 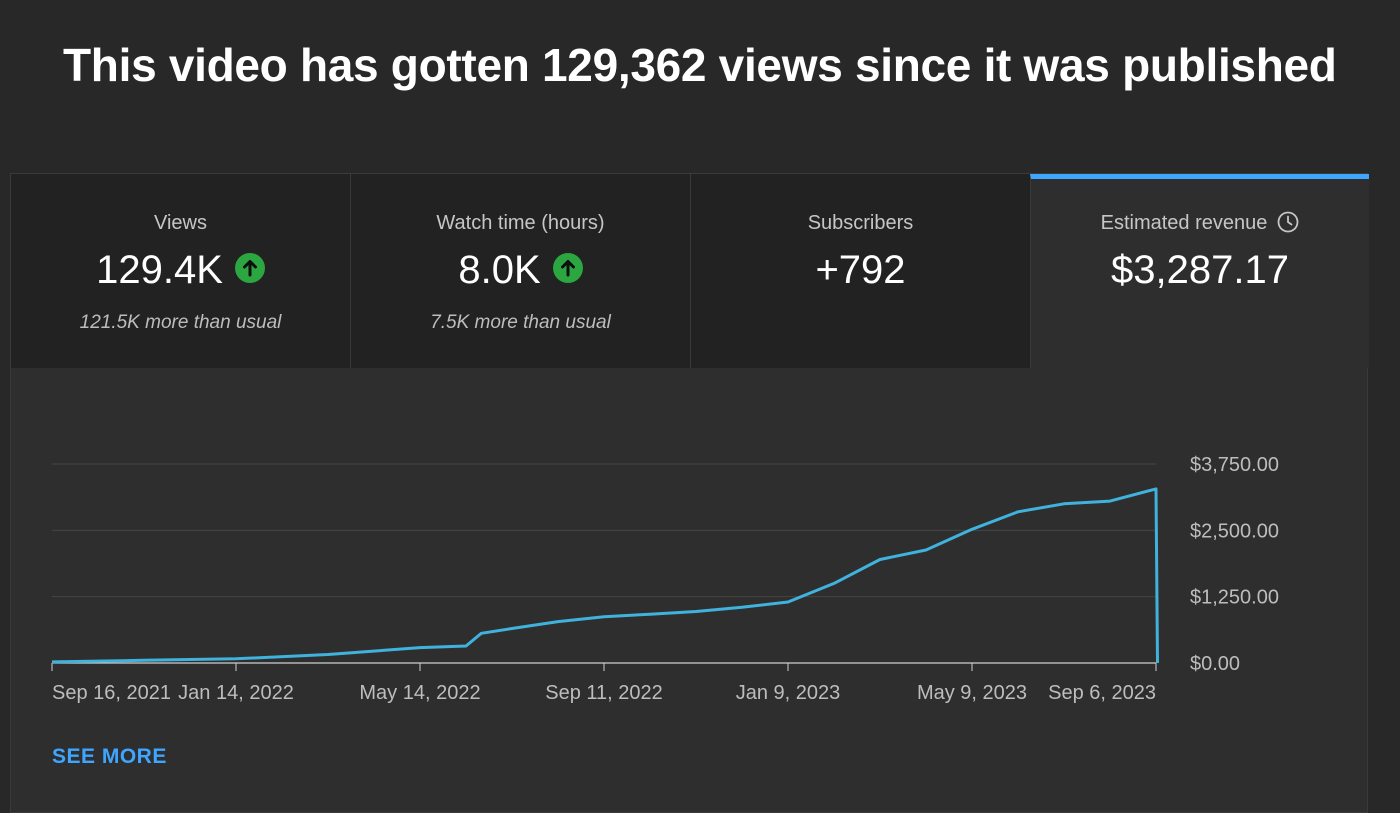 I want to click on y-tick-label: $0.00, so click(x=1215, y=664).